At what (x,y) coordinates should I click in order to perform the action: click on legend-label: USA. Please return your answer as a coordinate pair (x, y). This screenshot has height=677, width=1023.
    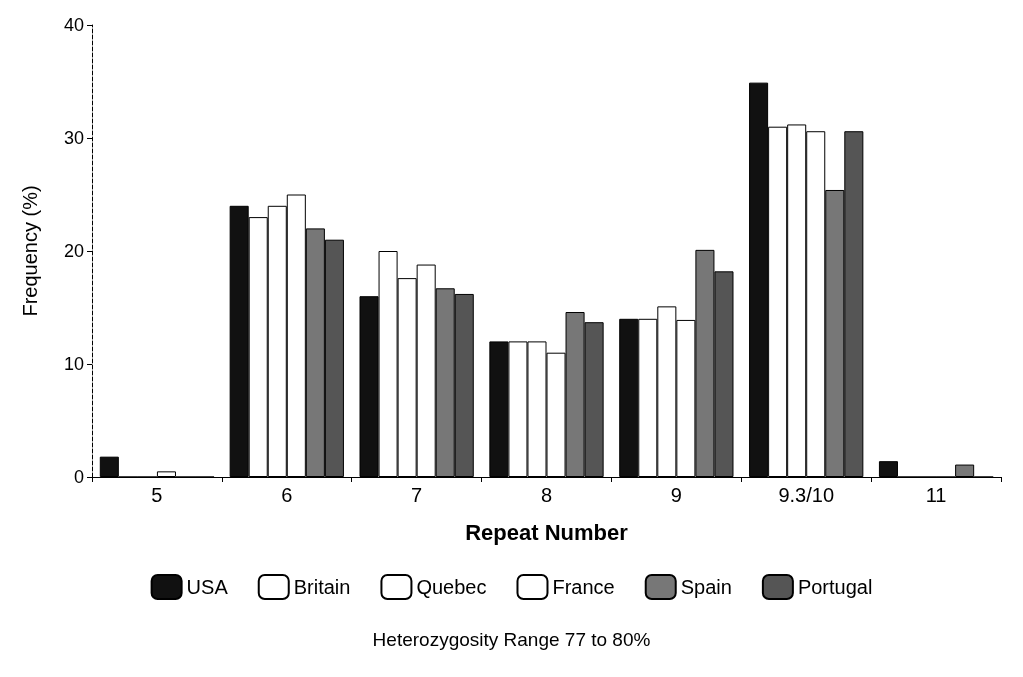
    Looking at the image, I should click on (207, 587).